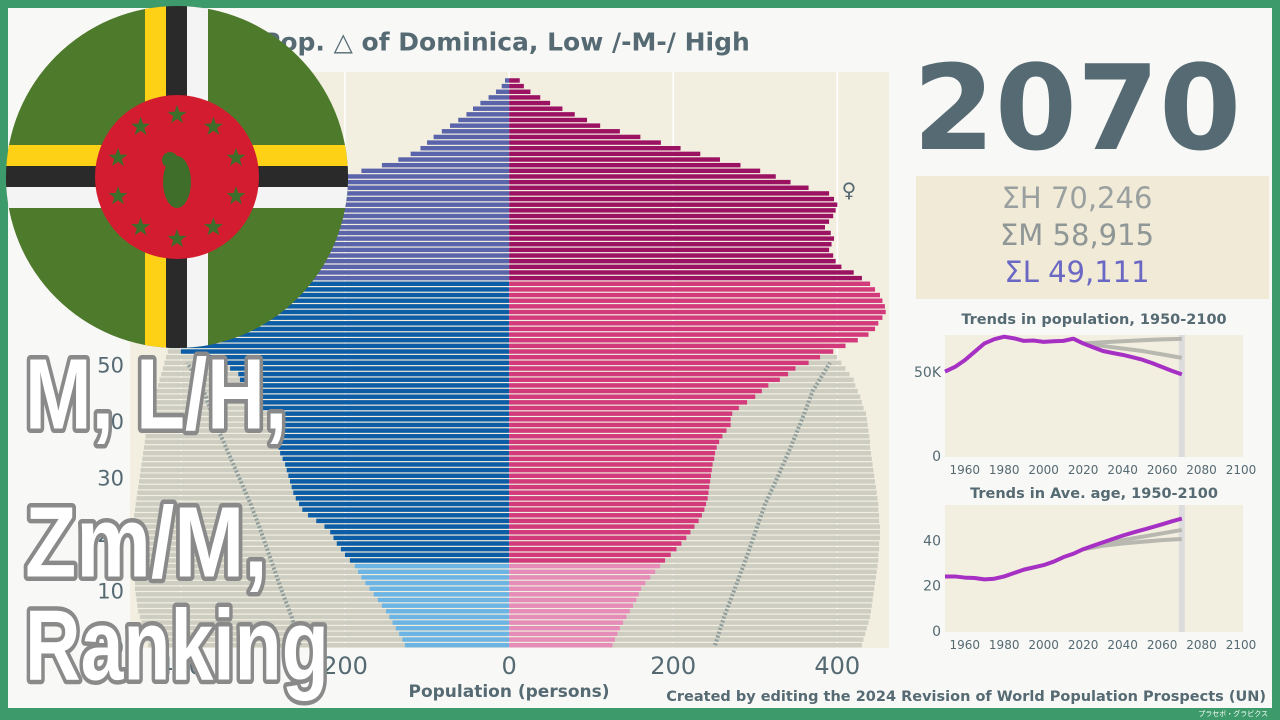  What do you see at coordinates (508, 692) in the screenshot?
I see `x-axis-title: Population (persons)` at bounding box center [508, 692].